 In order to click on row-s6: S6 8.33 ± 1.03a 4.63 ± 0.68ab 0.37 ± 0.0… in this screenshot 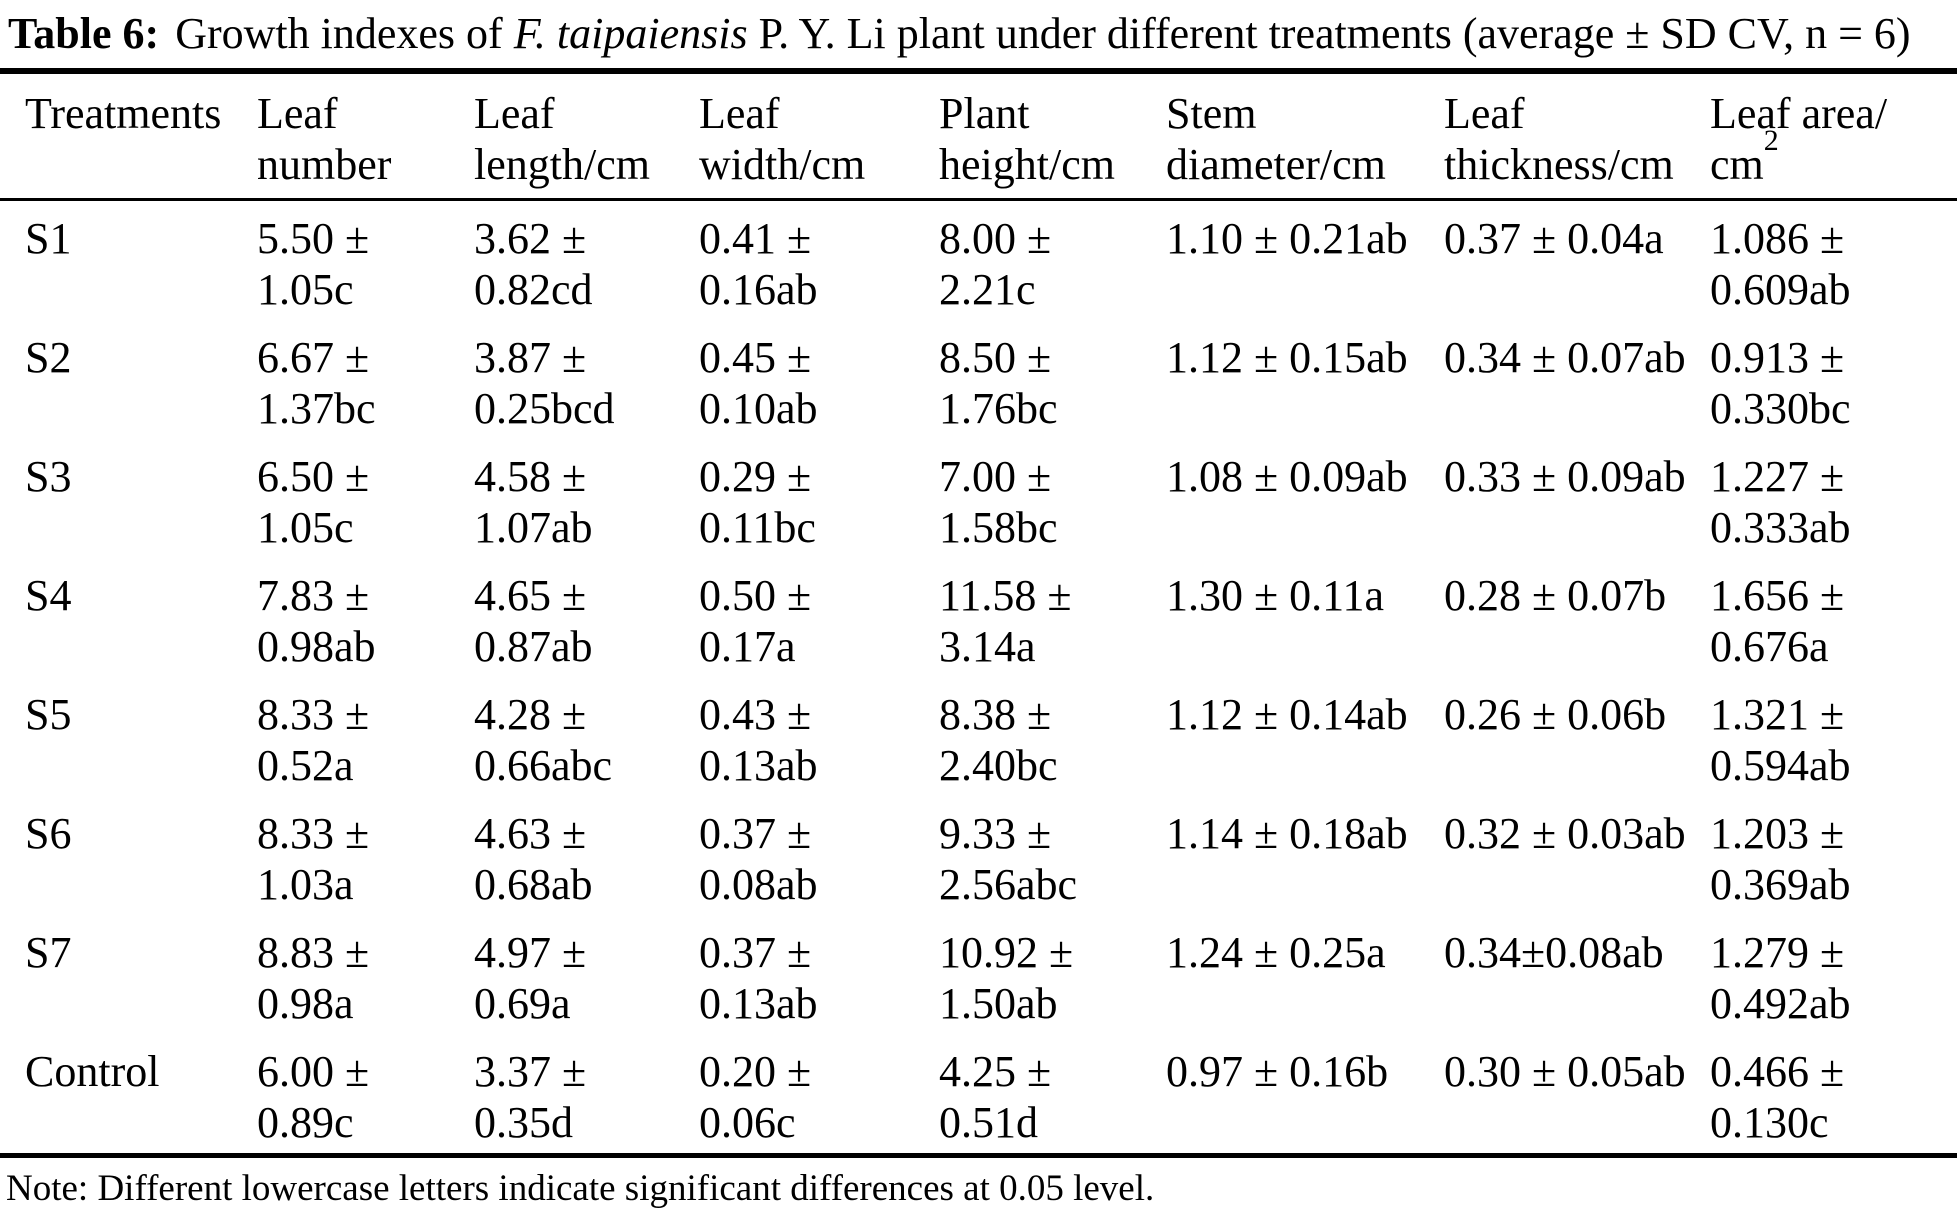, I will do `click(978, 855)`.